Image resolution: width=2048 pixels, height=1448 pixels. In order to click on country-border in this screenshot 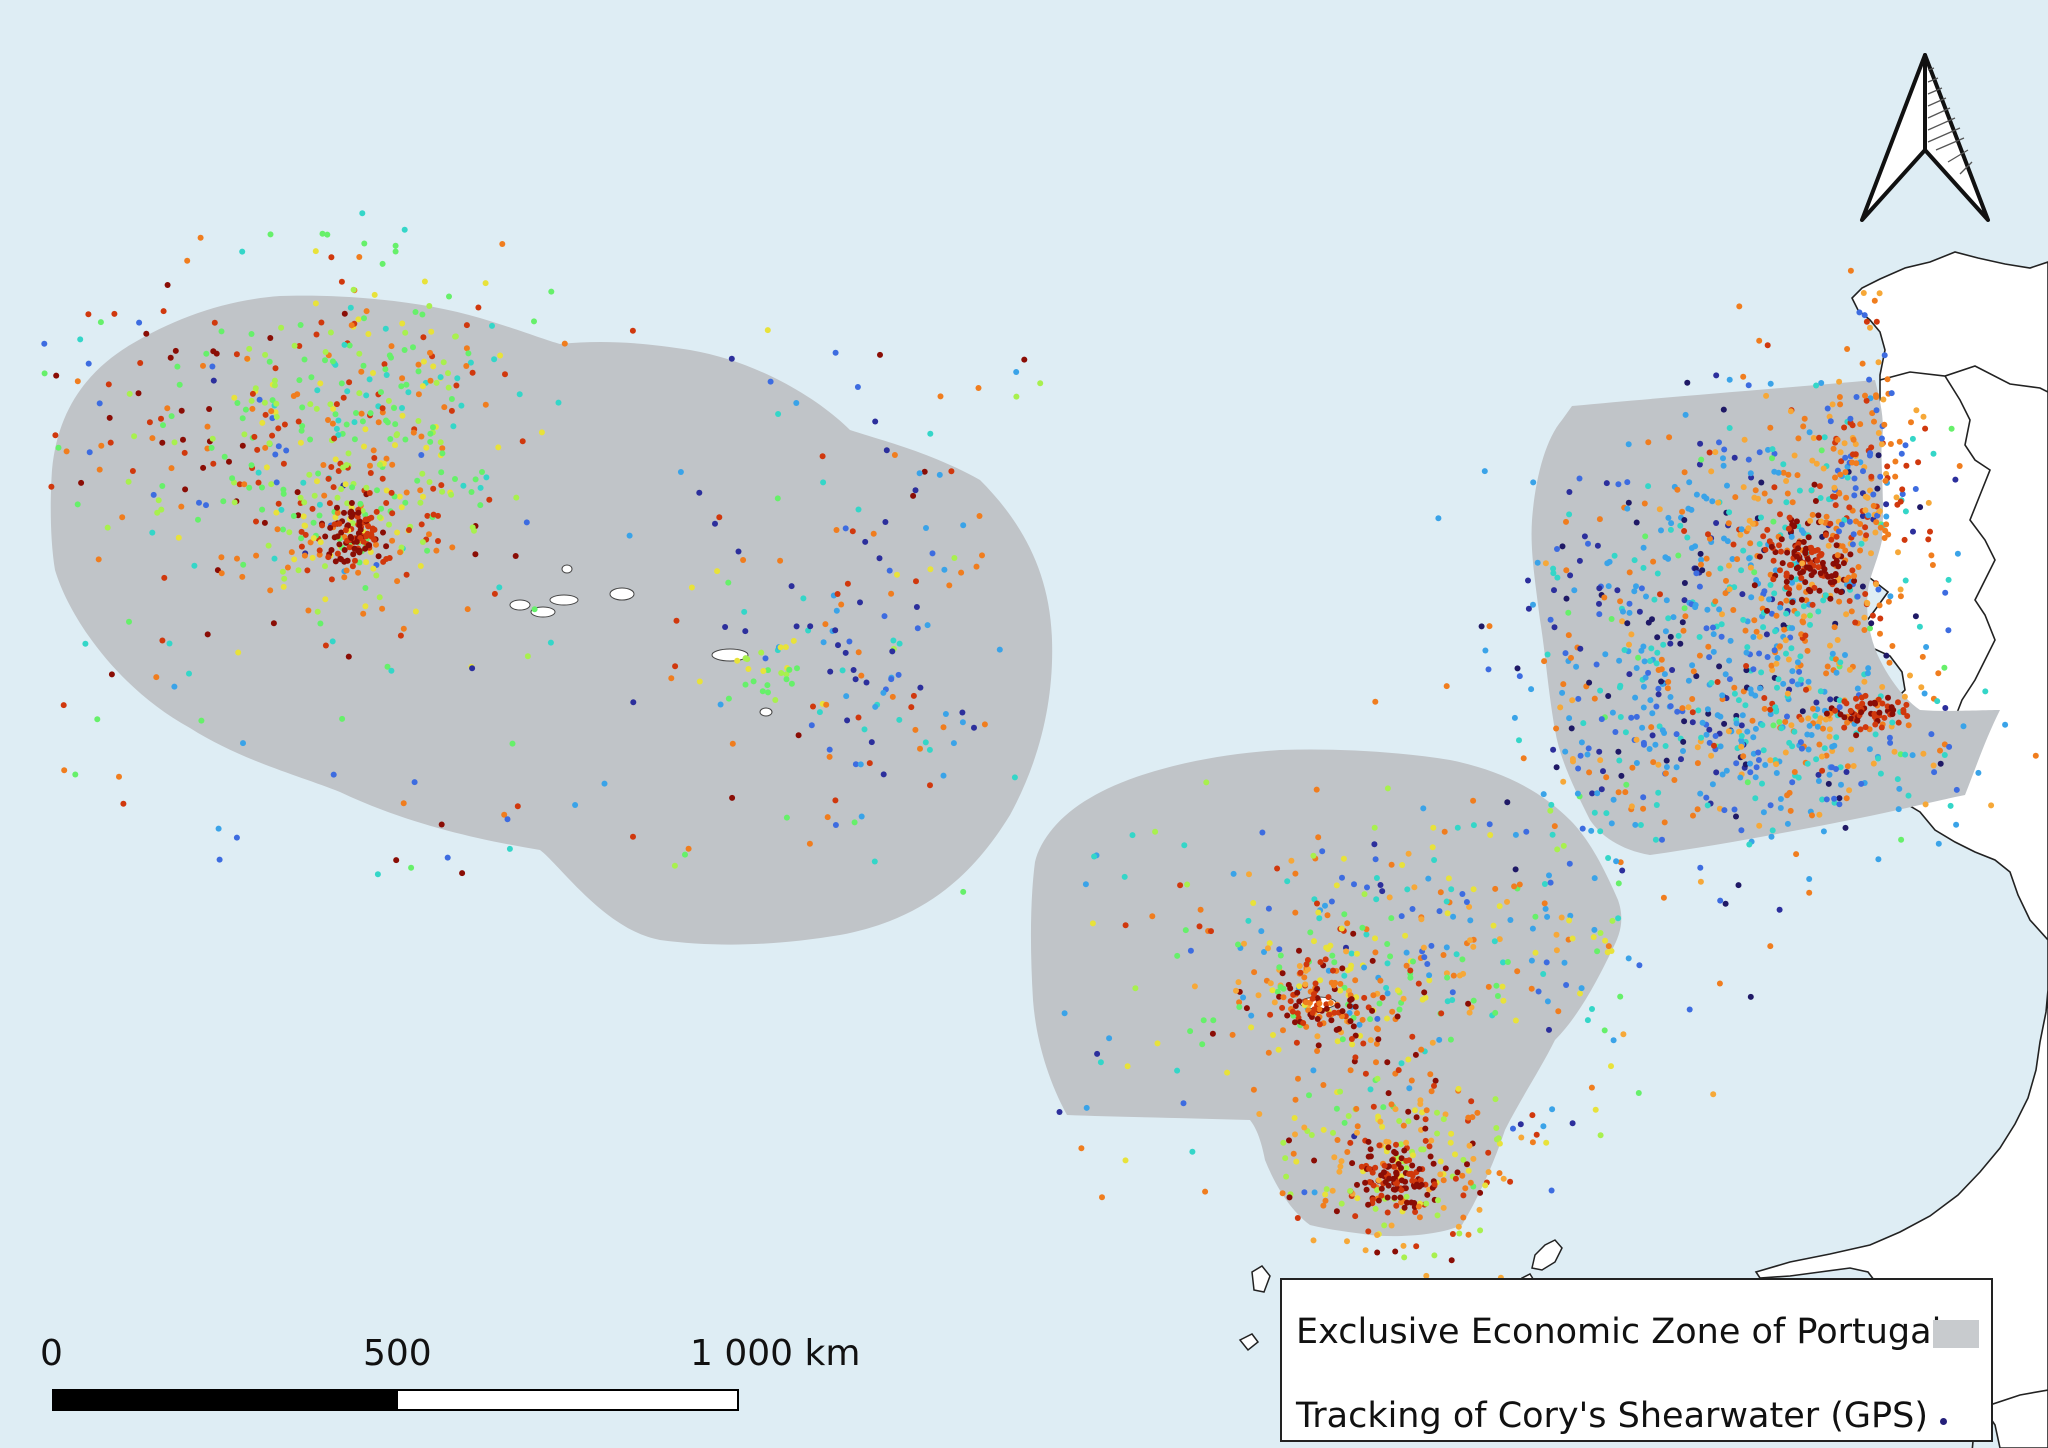, I will do `click(1963, 379)`.